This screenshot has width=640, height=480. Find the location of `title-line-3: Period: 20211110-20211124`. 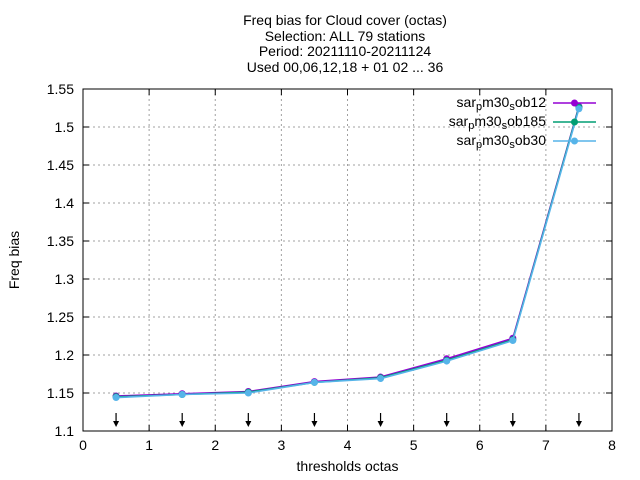

title-line-3: Period: 20211110-20211124 is located at coordinates (345, 51).